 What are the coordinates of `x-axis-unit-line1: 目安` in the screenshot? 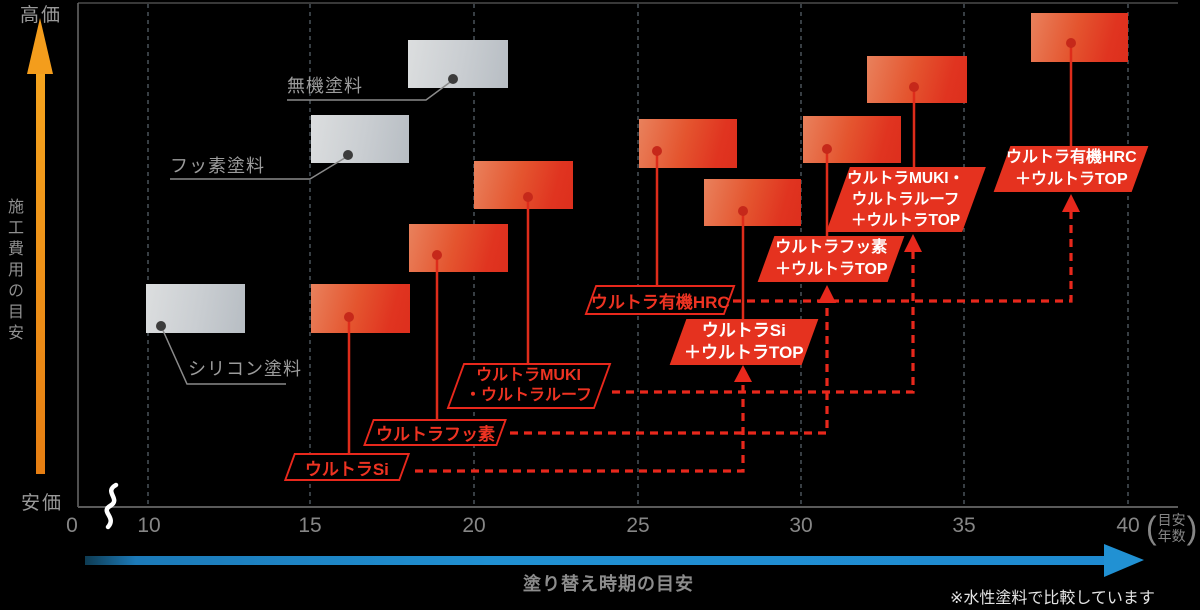 It's located at (1171, 520).